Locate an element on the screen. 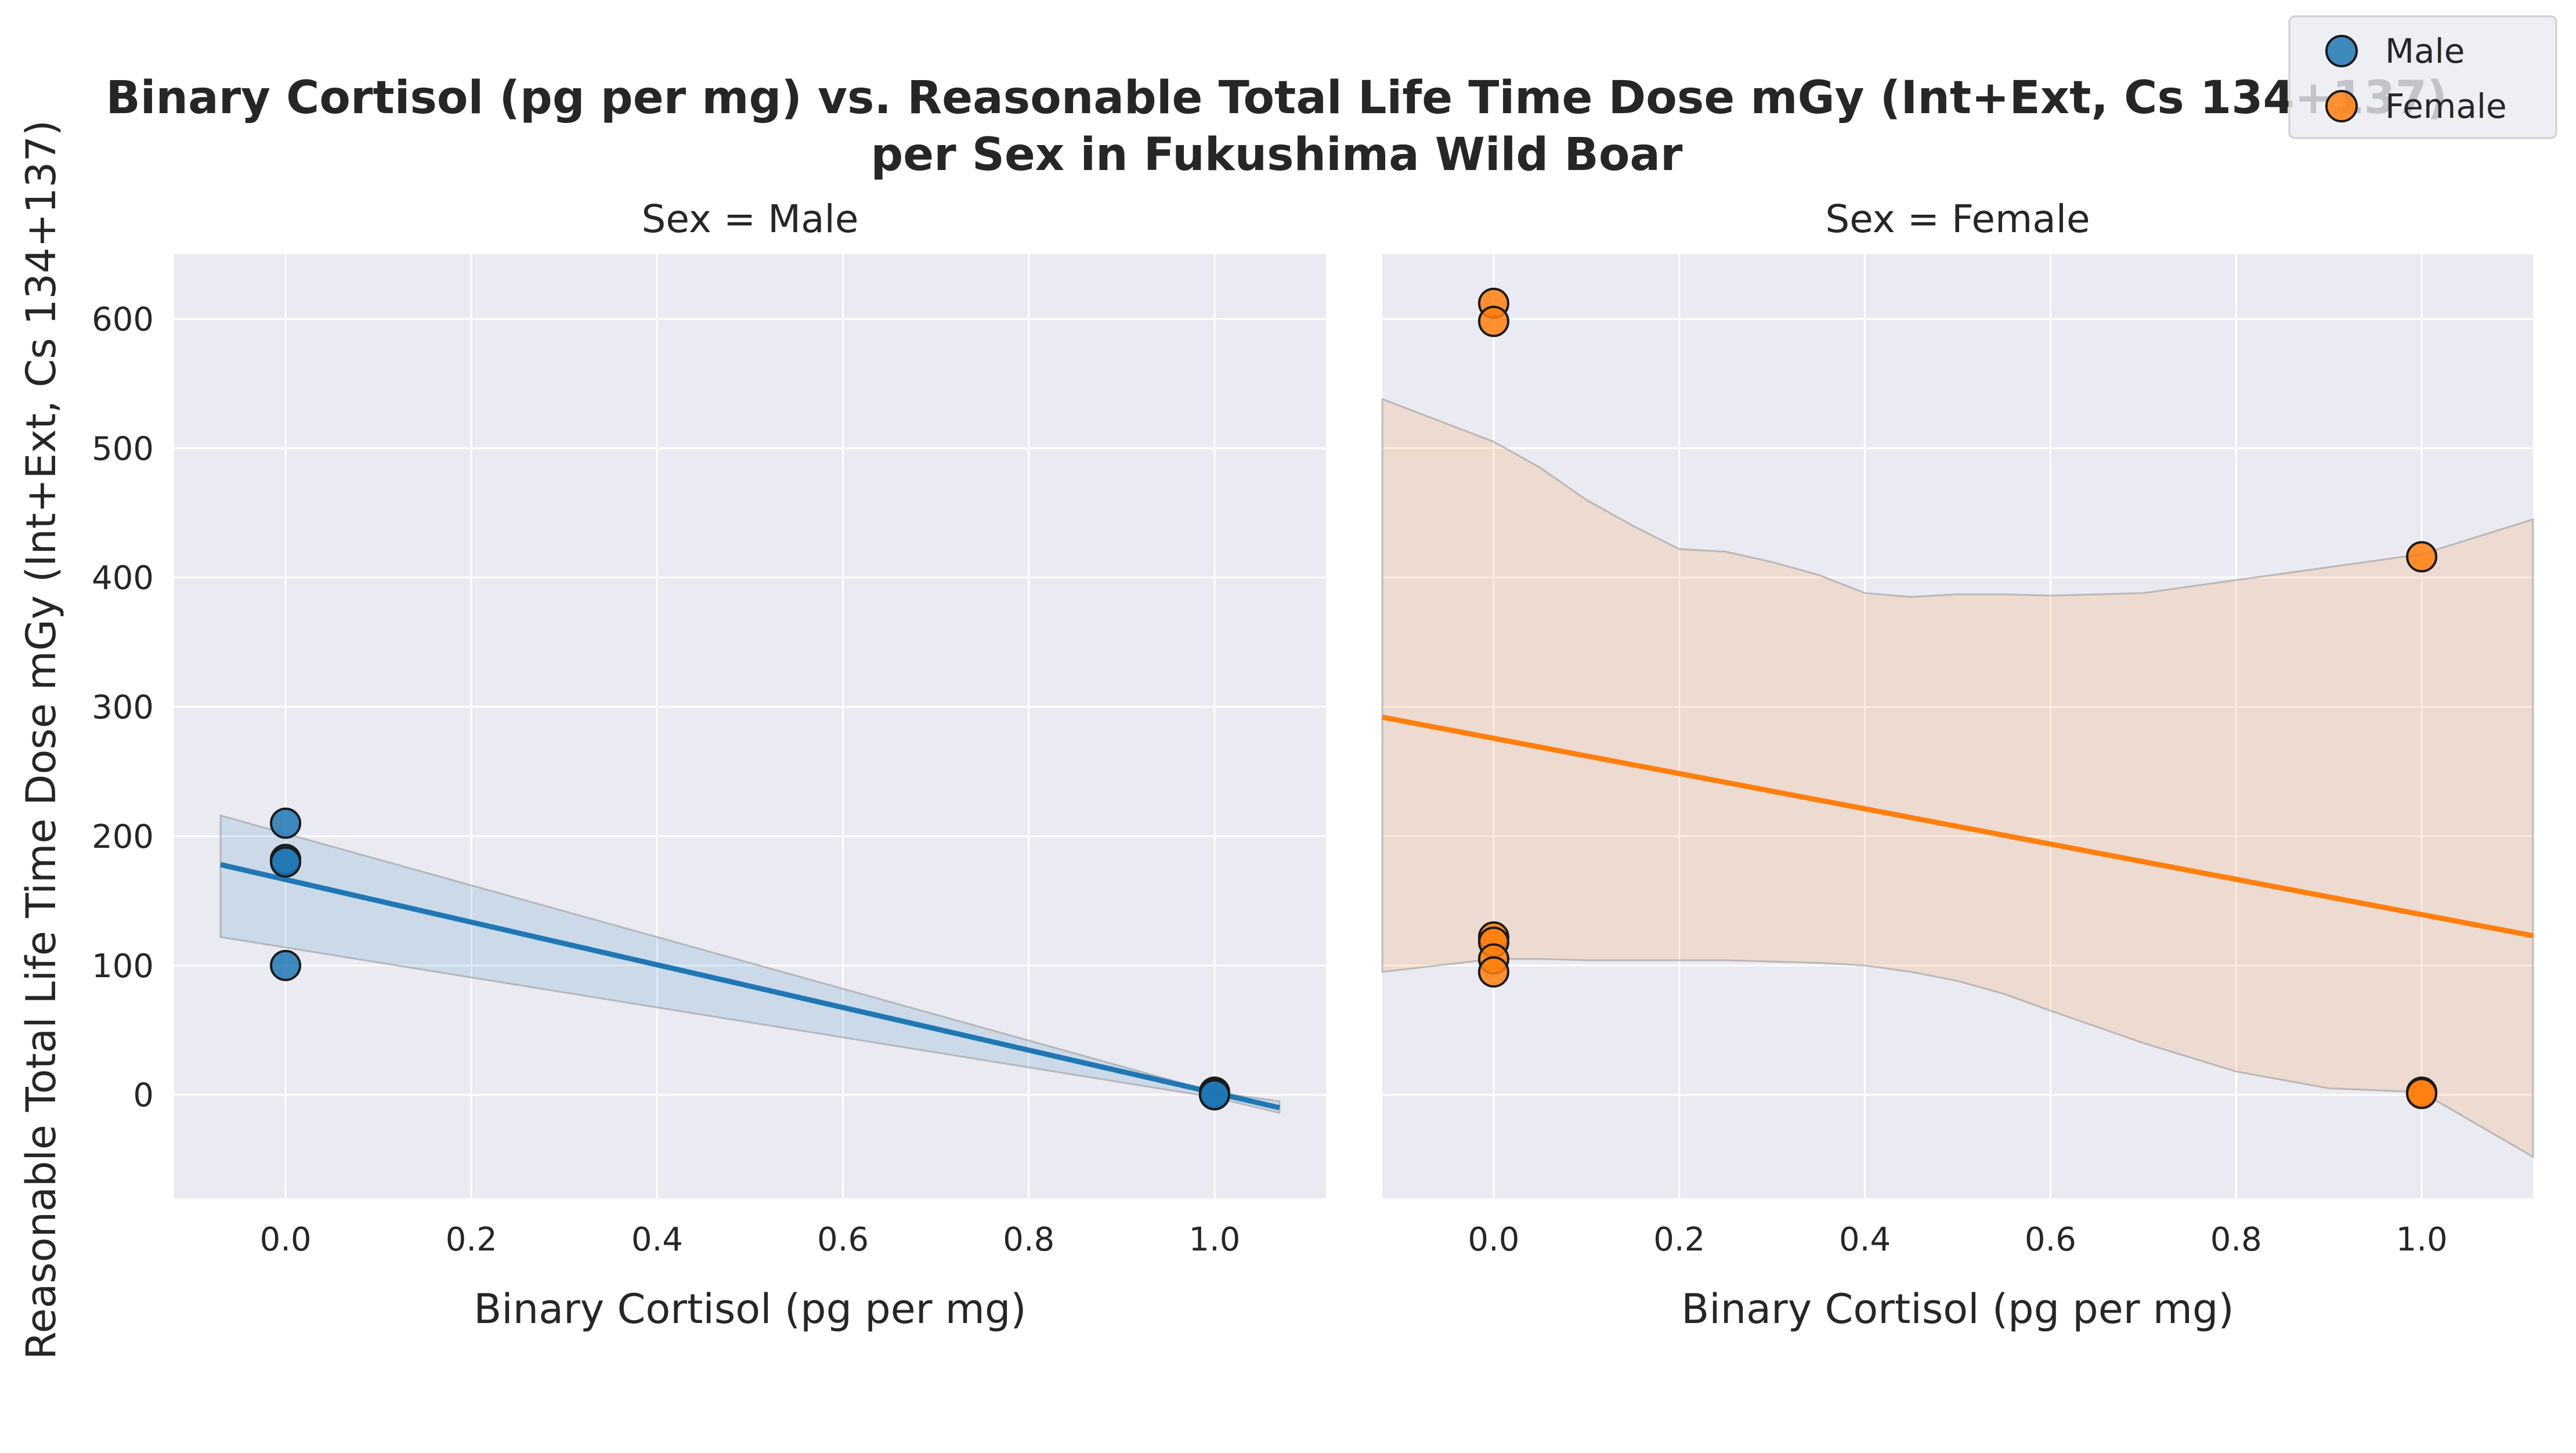  chart-title-line2: per Sex in Fukushima Wild Boar is located at coordinates (1276, 155).